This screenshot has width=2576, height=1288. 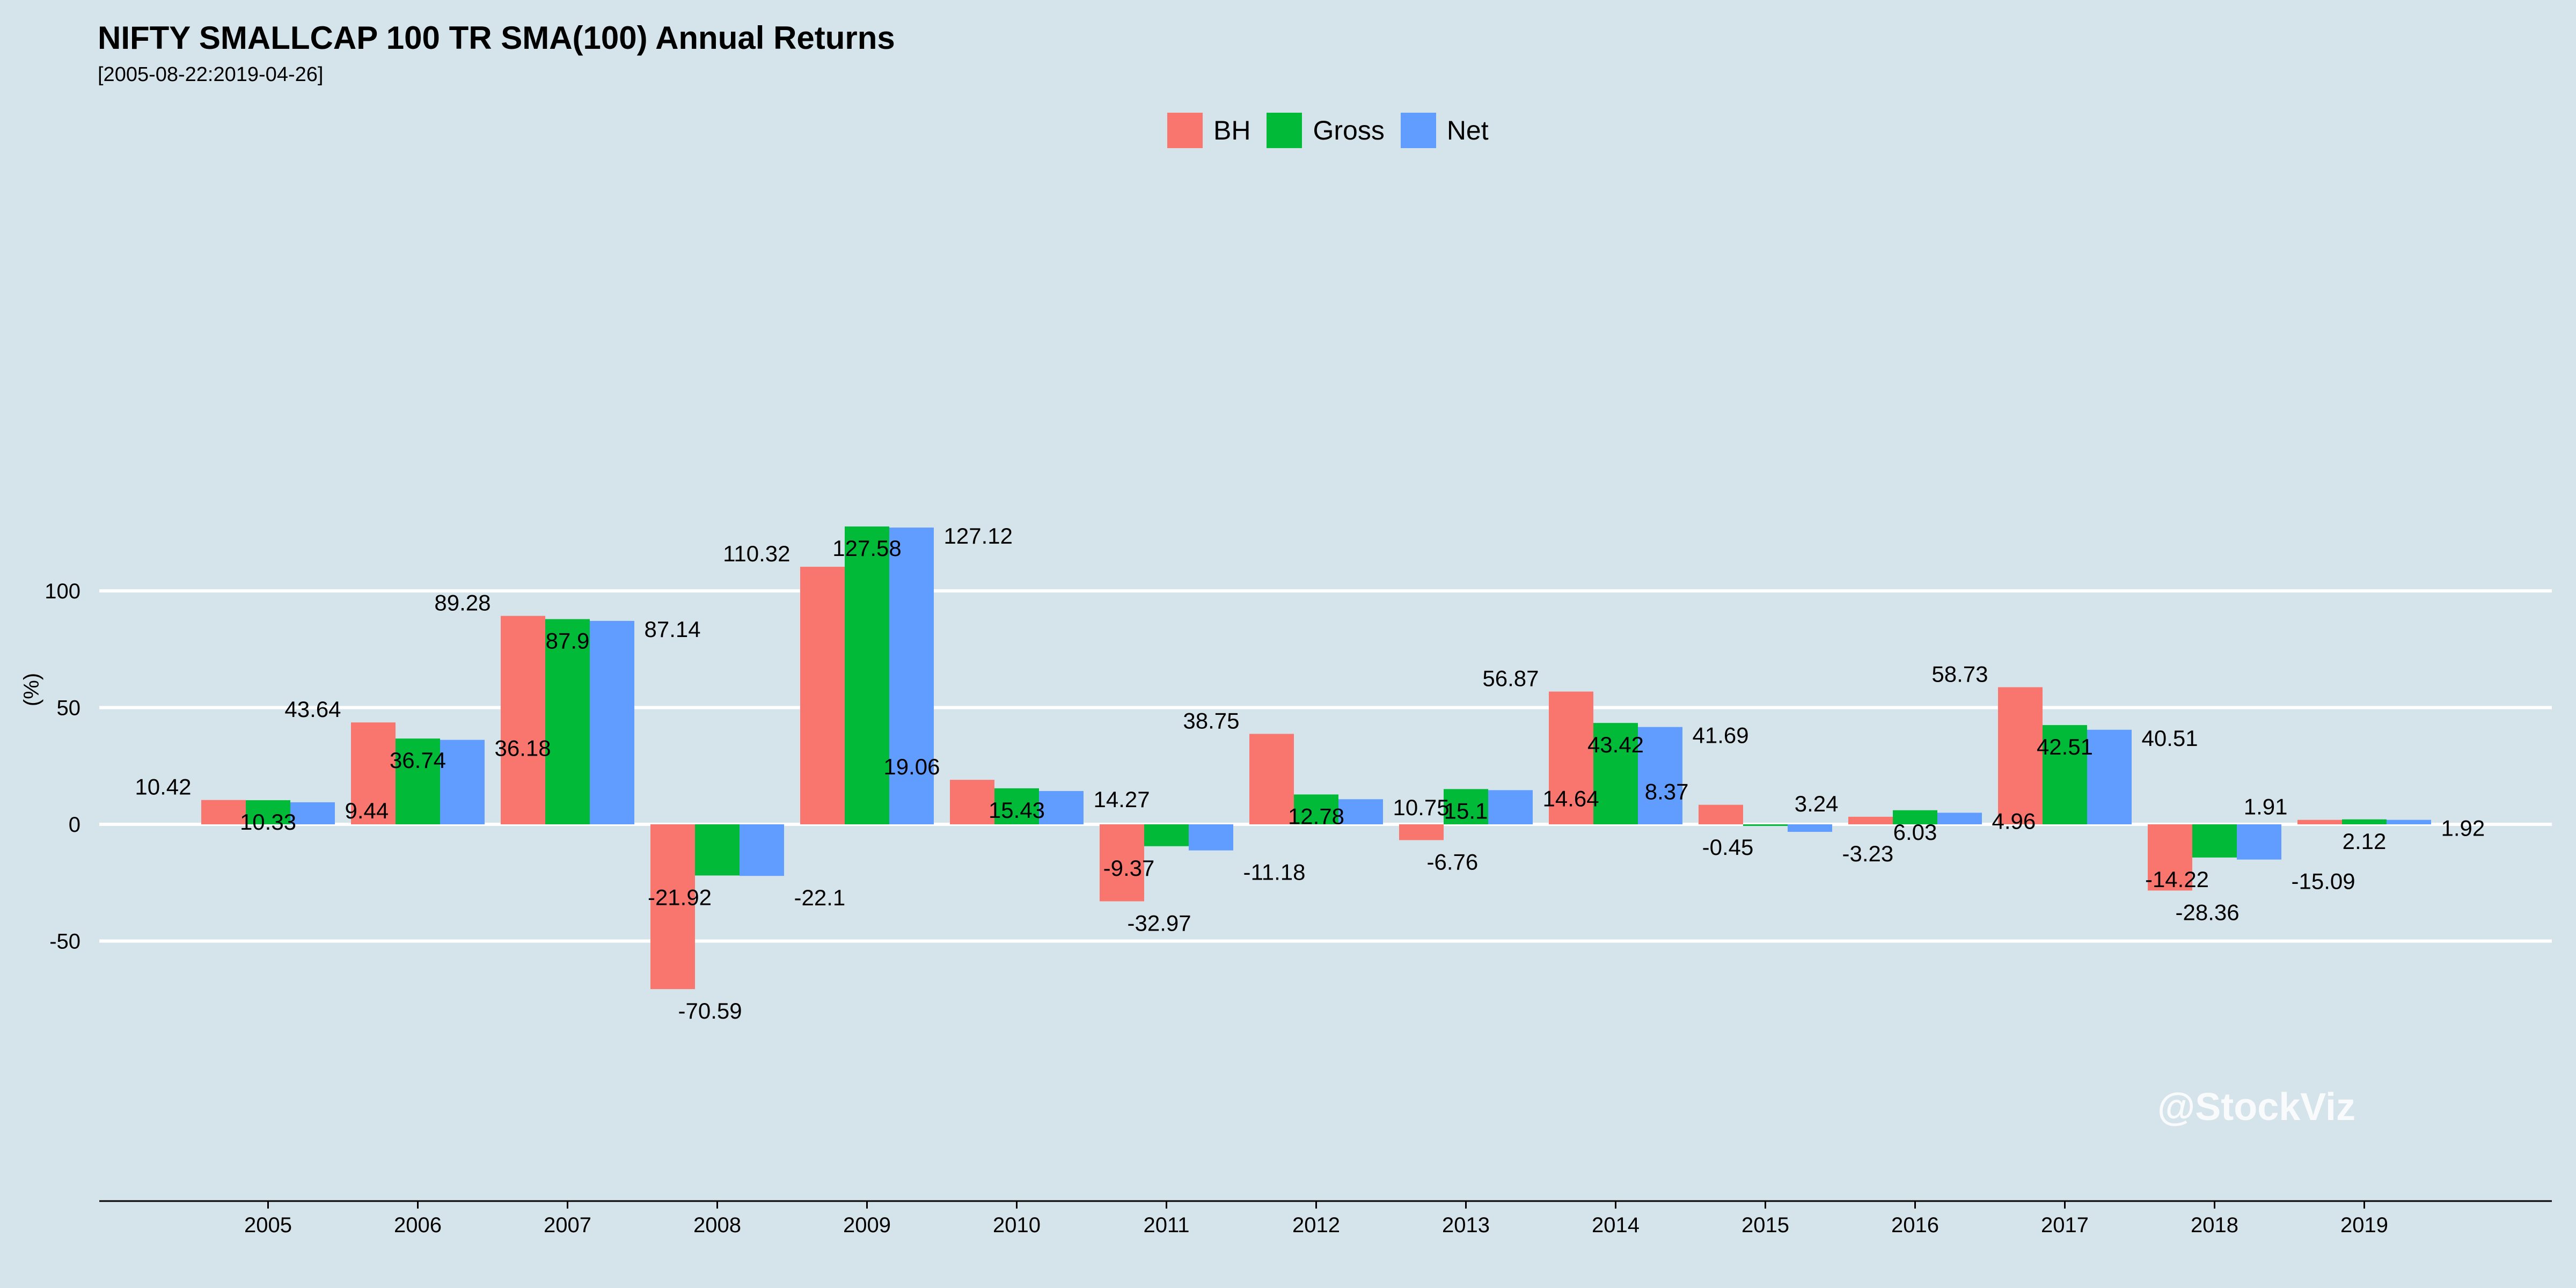 What do you see at coordinates (710, 1010) in the screenshot?
I see `data-label-bh: -70.59` at bounding box center [710, 1010].